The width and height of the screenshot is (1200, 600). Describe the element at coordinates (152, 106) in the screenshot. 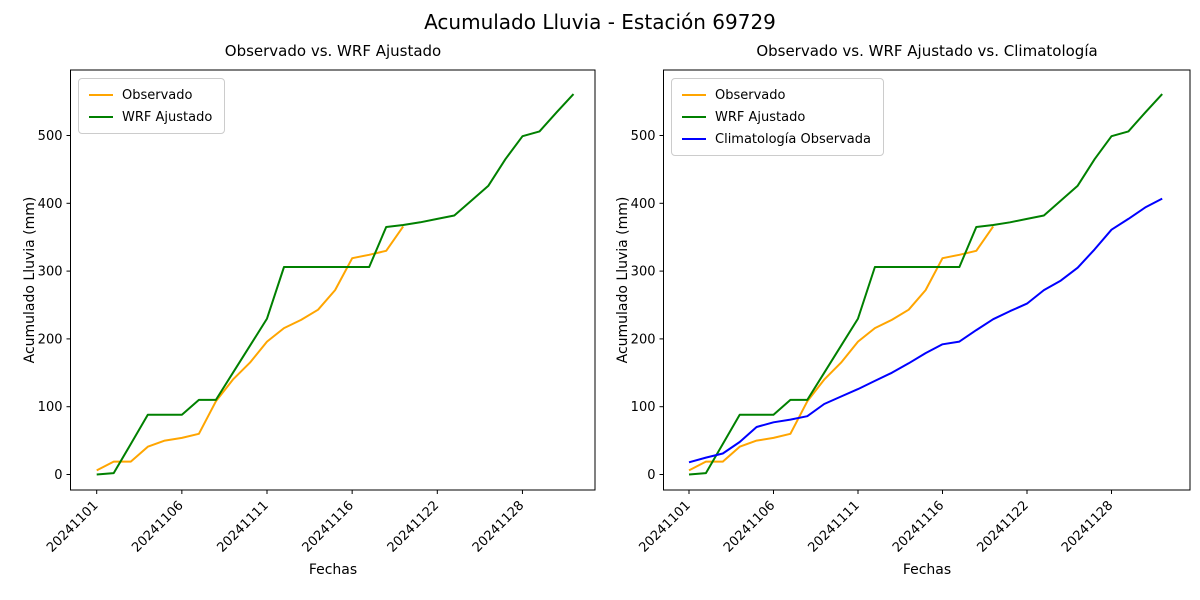

I see `legend-left: Observado WRF Ajustado` at that location.